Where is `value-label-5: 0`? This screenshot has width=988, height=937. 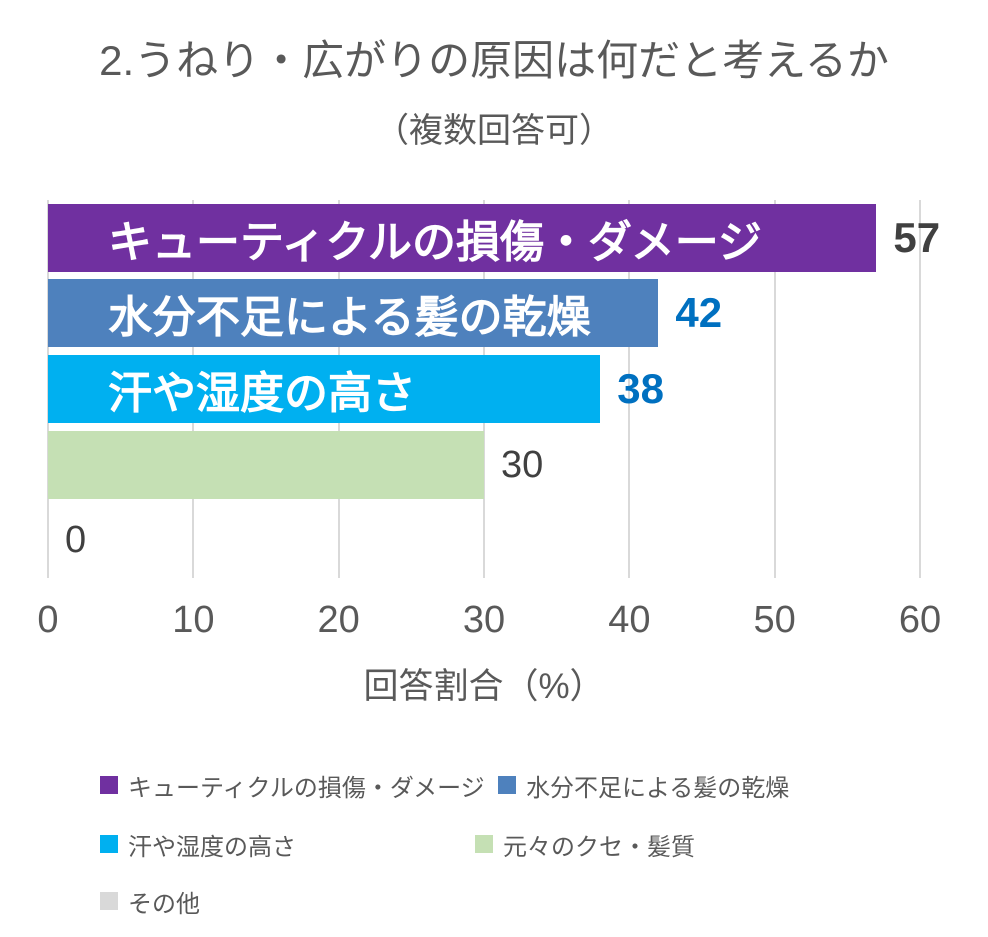
value-label-5: 0 is located at coordinates (76, 540).